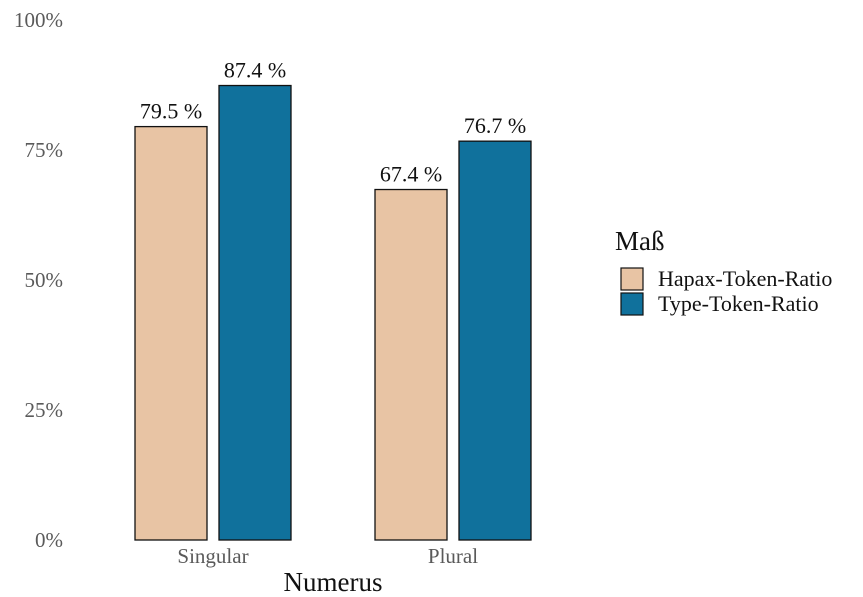 The image size is (863, 597). Describe the element at coordinates (453, 556) in the screenshot. I see `x-tick-label: Plural` at that location.